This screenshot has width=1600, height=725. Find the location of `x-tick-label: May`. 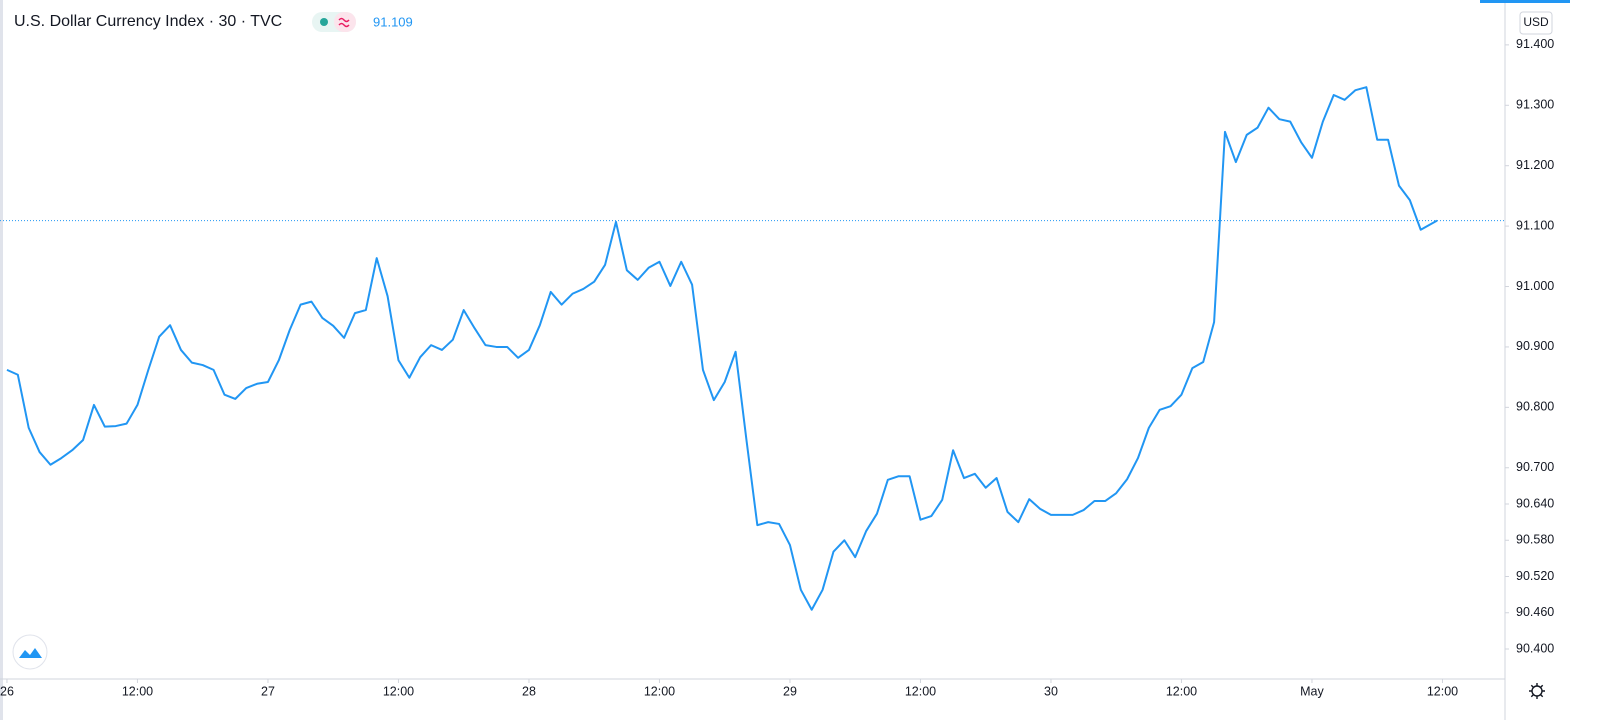

x-tick-label: May is located at coordinates (1312, 691).